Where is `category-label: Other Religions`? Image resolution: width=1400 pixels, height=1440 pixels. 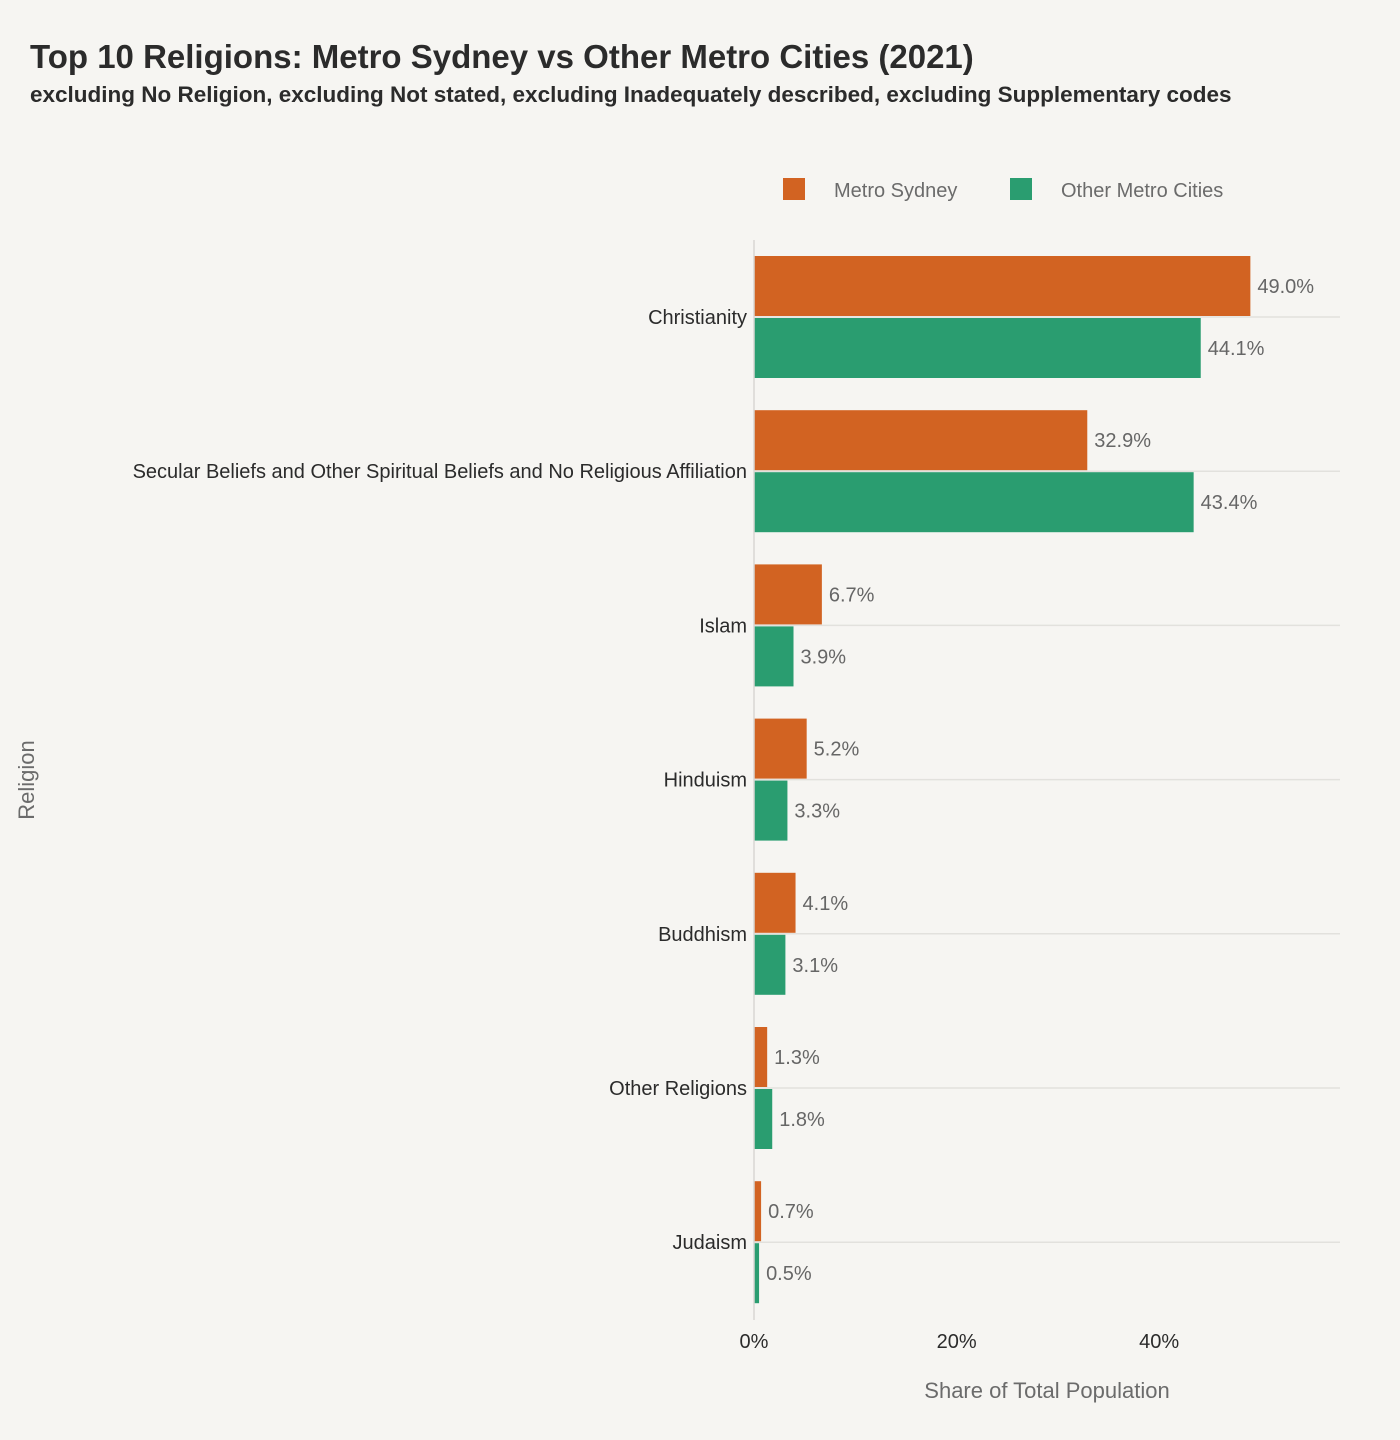 category-label: Other Religions is located at coordinates (678, 1089).